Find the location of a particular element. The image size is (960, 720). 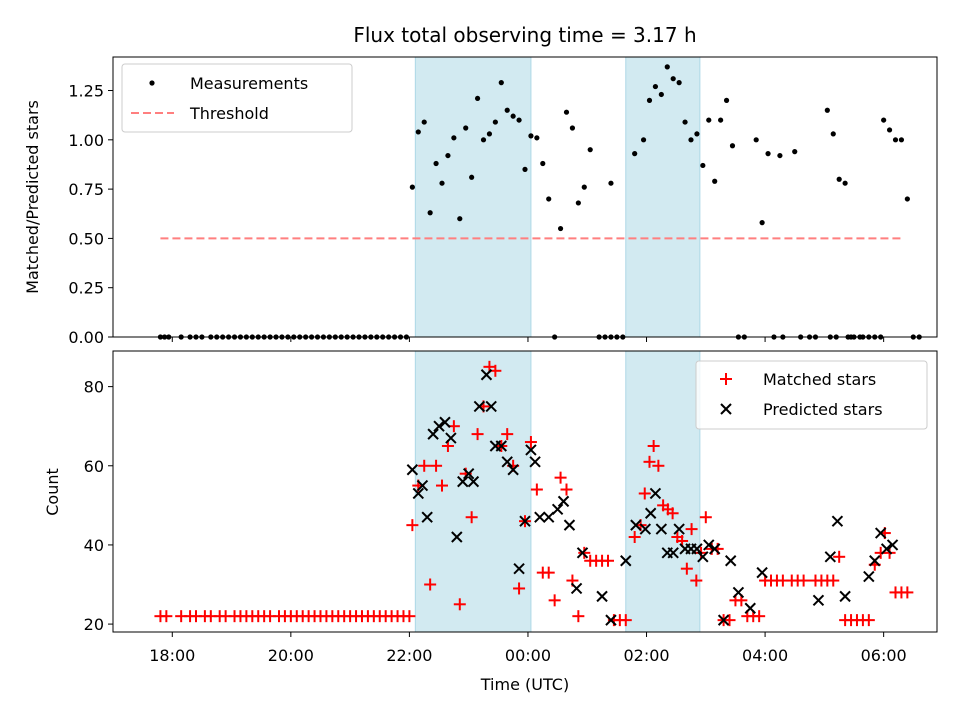

bottom-y-tick-label: 60 is located at coordinates (94, 466).